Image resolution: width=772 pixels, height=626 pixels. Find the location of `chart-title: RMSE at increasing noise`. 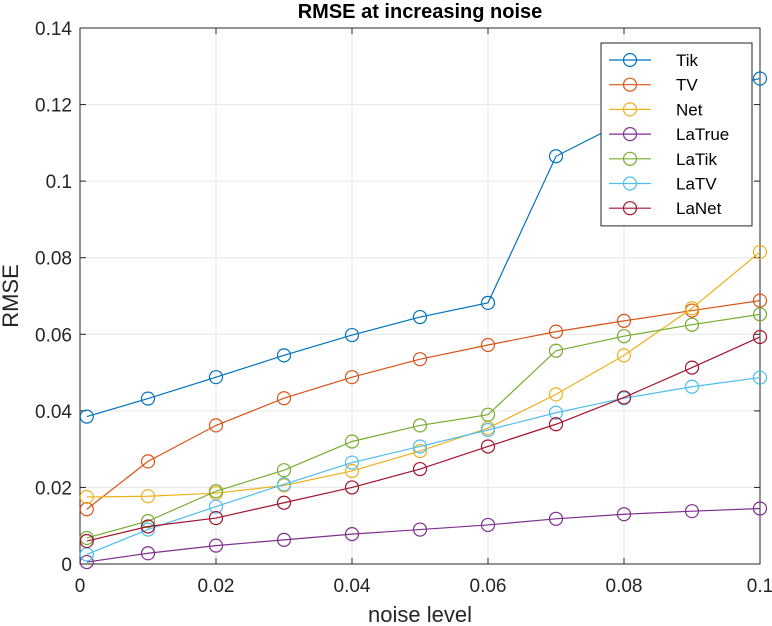

chart-title: RMSE at increasing noise is located at coordinates (420, 12).